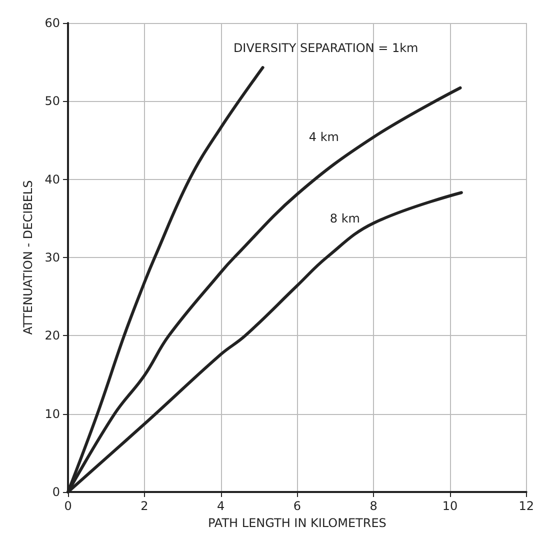 The height and width of the screenshot is (545, 545). I want to click on series-label: 8 km, so click(345, 218).